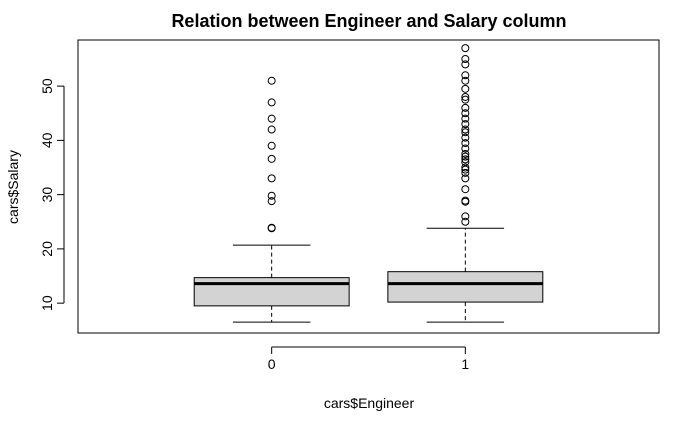 The image size is (700, 432). What do you see at coordinates (47, 140) in the screenshot?
I see `y-tick-label: 40` at bounding box center [47, 140].